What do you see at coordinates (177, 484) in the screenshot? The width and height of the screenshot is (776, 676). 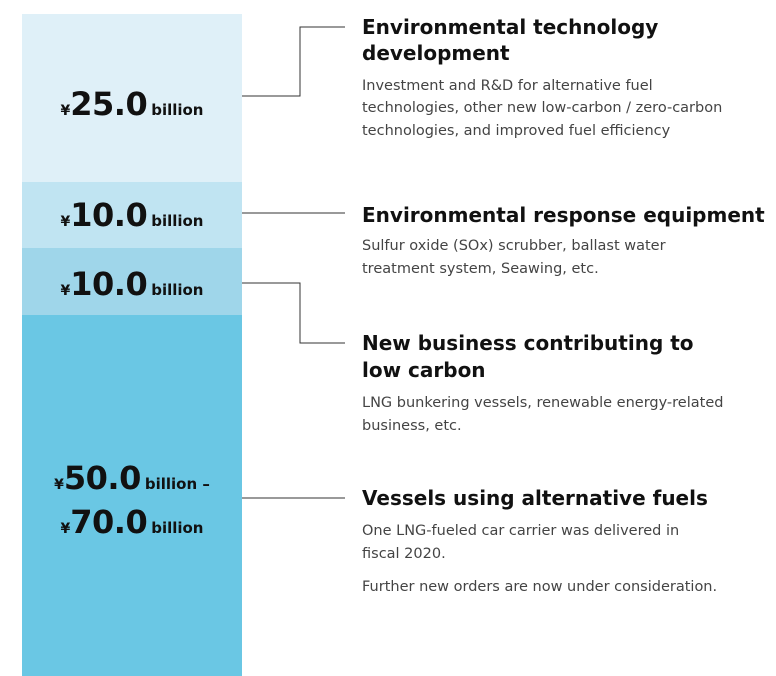 I see `unit: billion –` at bounding box center [177, 484].